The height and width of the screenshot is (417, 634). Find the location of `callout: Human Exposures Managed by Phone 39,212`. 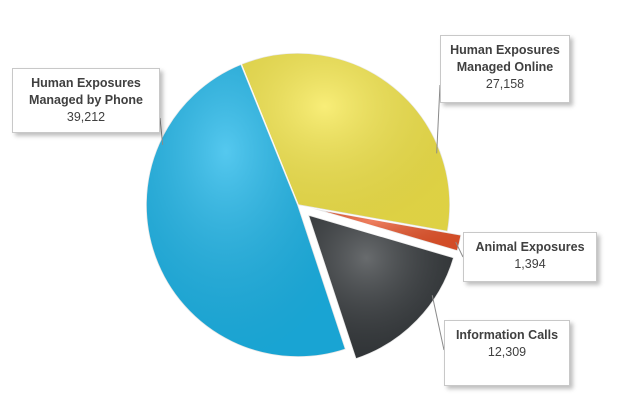

callout: Human Exposures Managed by Phone 39,212 is located at coordinates (86, 100).